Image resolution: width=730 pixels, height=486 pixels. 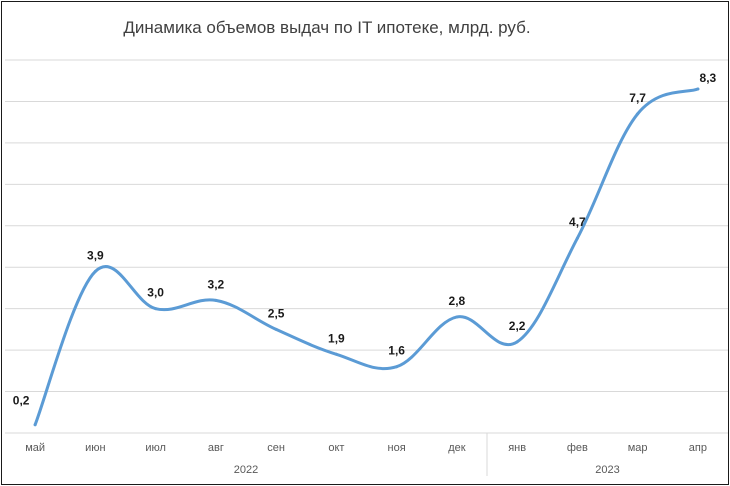 What do you see at coordinates (457, 301) in the screenshot?
I see `data-label: 2,8` at bounding box center [457, 301].